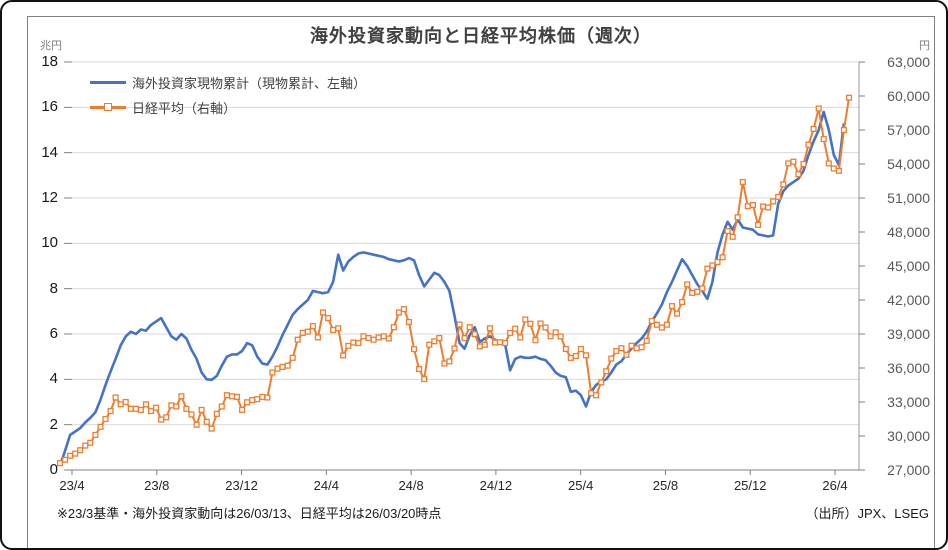  Describe the element at coordinates (49, 243) in the screenshot. I see `left-axis-tick-label: 10` at that location.